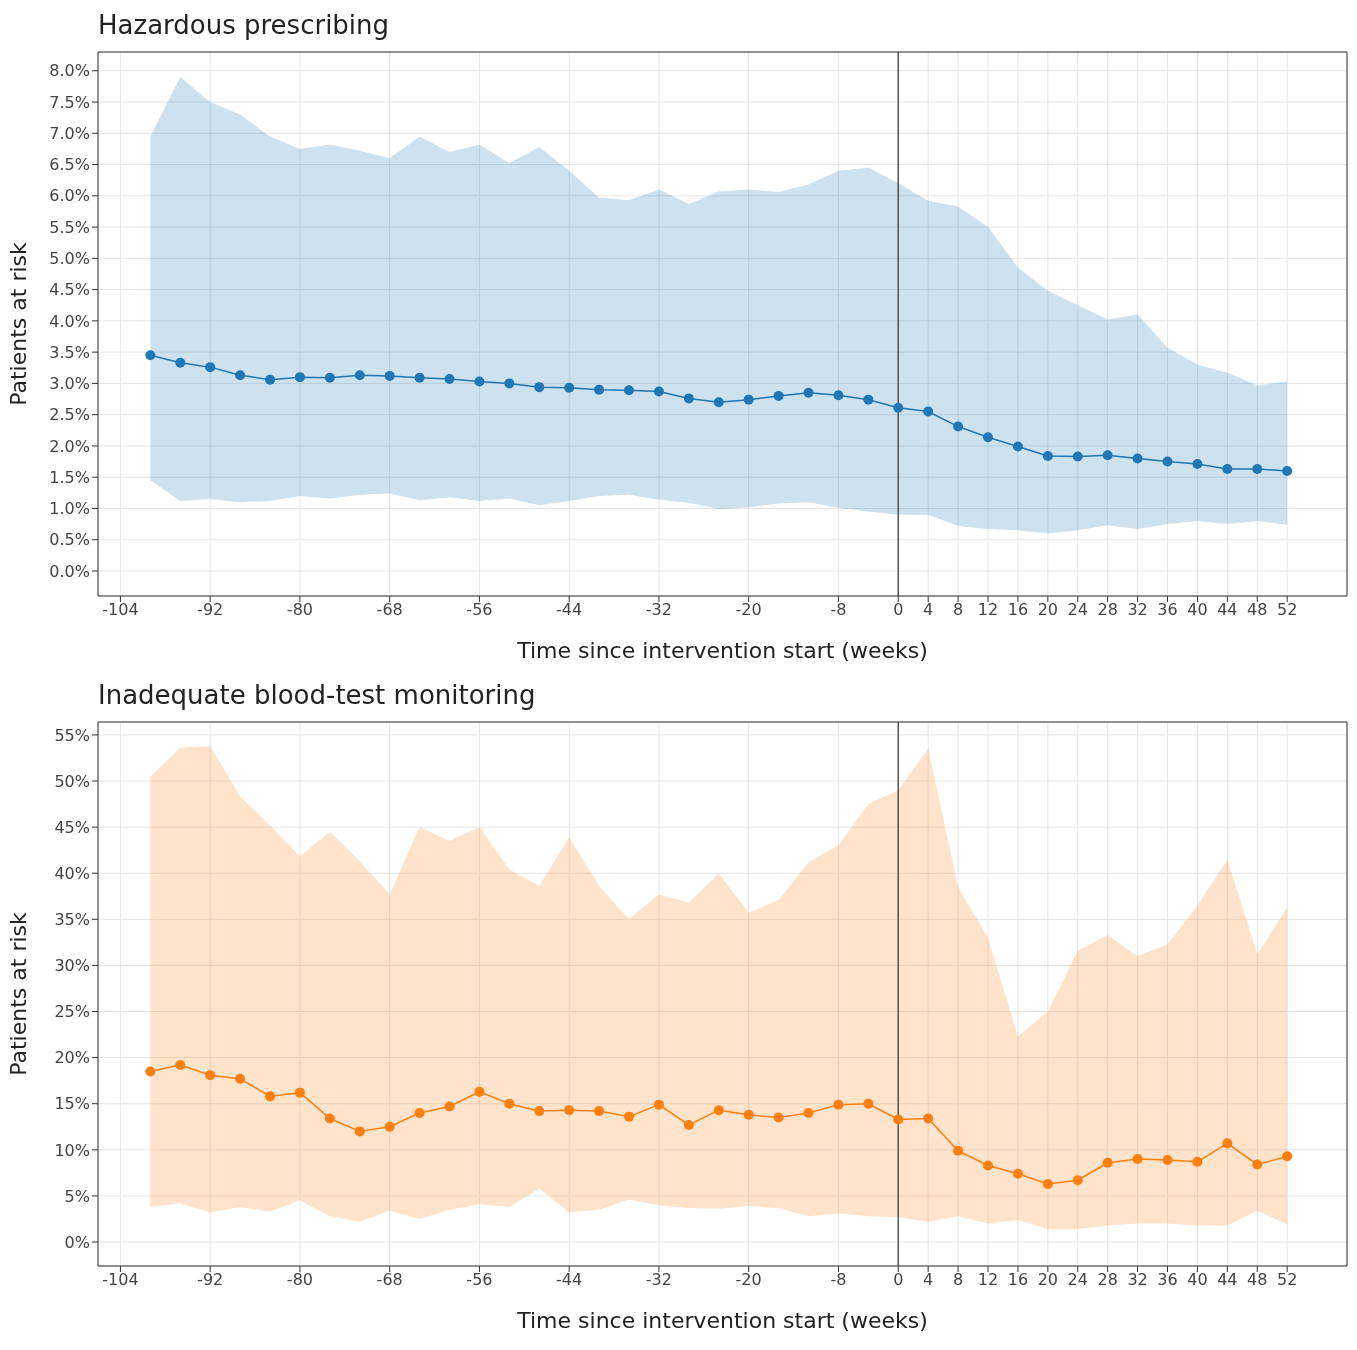 The width and height of the screenshot is (1357, 1350). What do you see at coordinates (69, 290) in the screenshot?
I see `y-tick-label: 4.5%` at bounding box center [69, 290].